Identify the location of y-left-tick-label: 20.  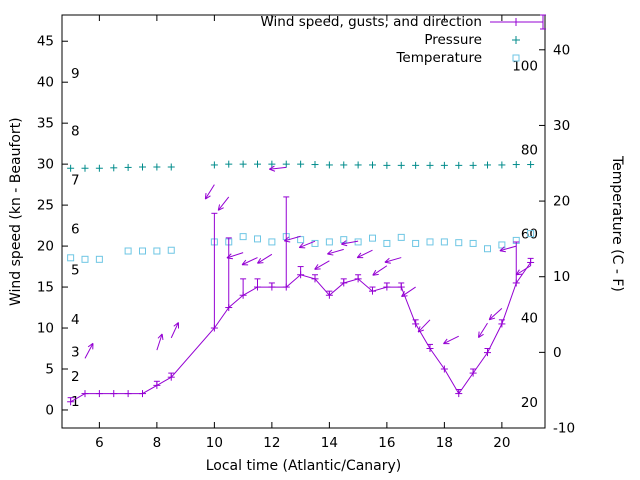
(45, 247).